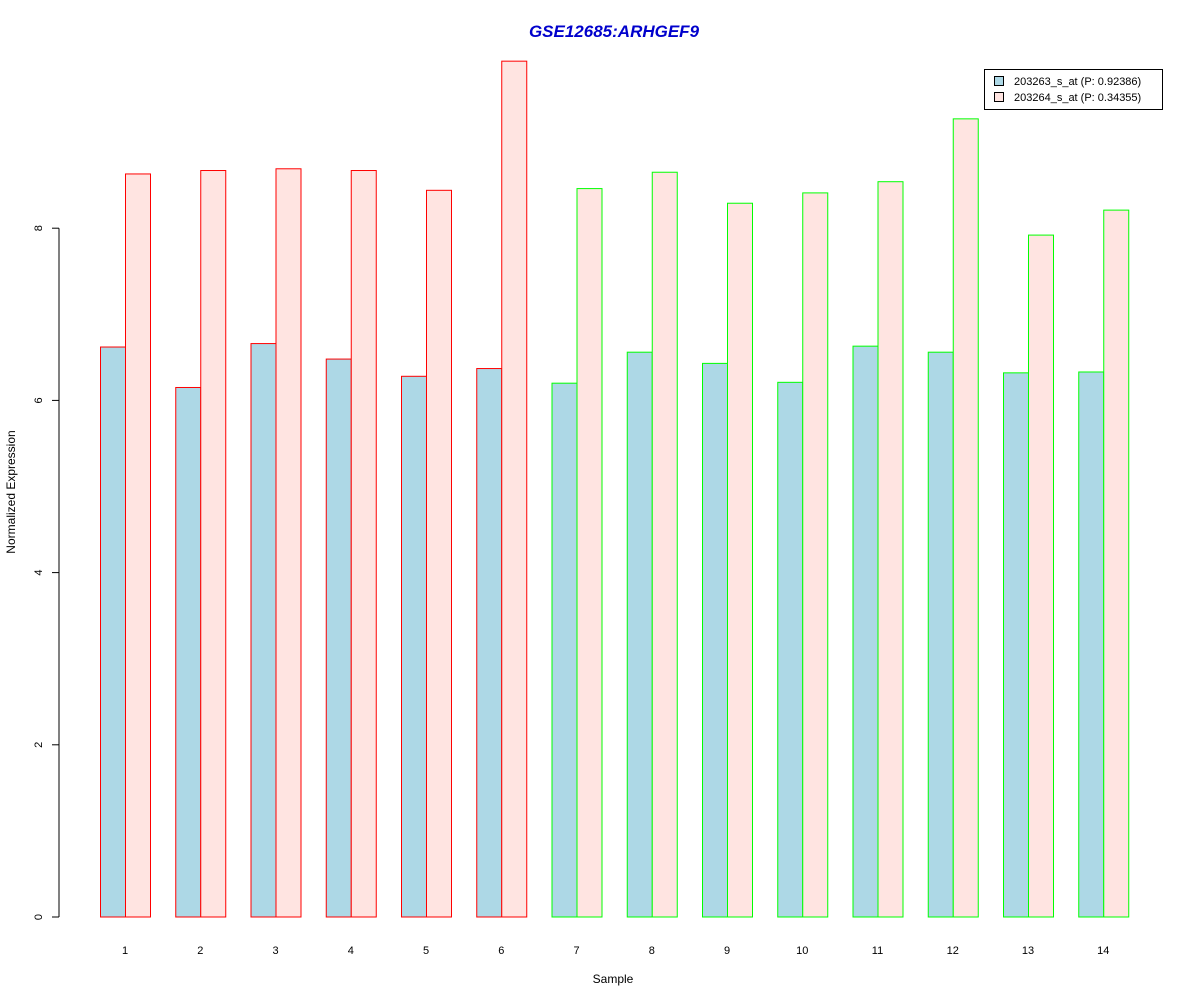  Describe the element at coordinates (1077, 82) in the screenshot. I see `legend-label-1: 203263_s_at (P: 0.92386)` at that location.